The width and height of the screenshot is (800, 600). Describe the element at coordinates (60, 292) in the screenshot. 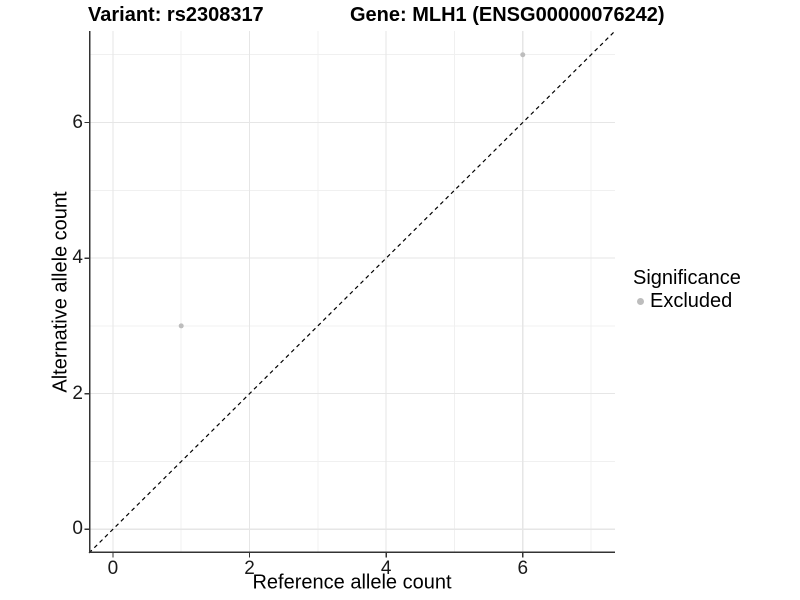

I see `y-axis-title: Alternative allele count` at that location.